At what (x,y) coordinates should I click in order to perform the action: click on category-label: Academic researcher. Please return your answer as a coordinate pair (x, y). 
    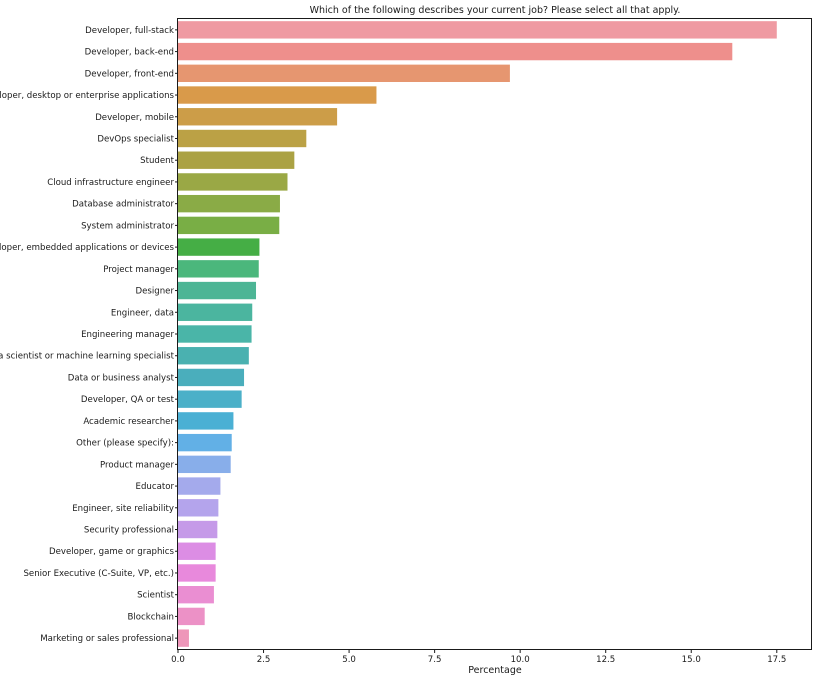
    Looking at the image, I should click on (128, 422).